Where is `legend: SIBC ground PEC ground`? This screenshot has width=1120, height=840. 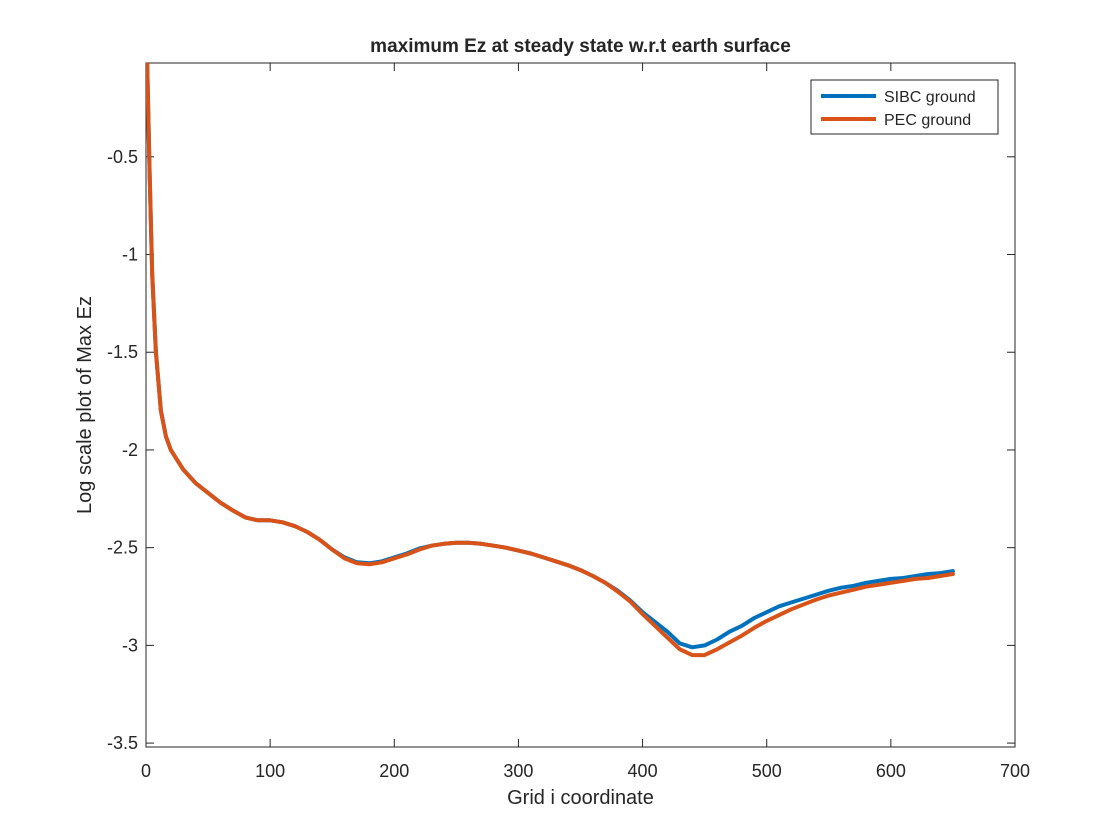
legend: SIBC ground PEC ground is located at coordinates (904, 107).